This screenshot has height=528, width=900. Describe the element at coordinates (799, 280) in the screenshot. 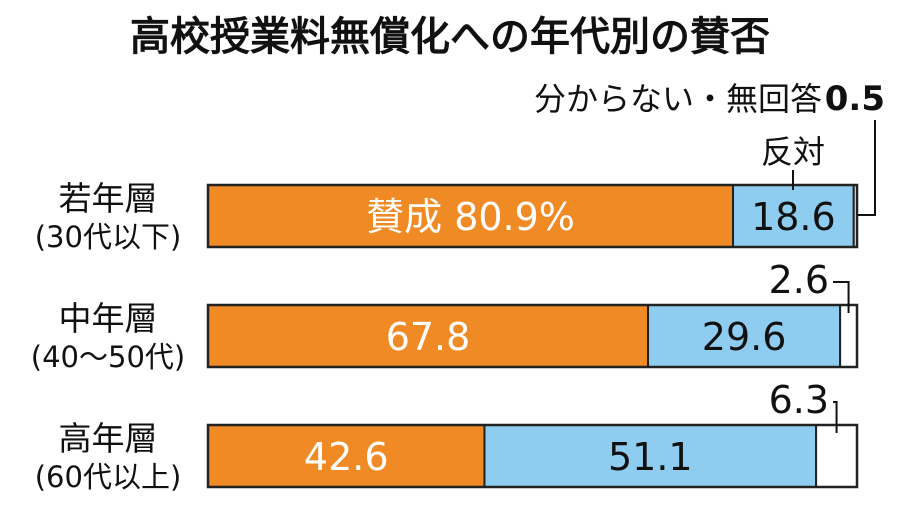

I see `value-label-unknown: 2.6` at that location.